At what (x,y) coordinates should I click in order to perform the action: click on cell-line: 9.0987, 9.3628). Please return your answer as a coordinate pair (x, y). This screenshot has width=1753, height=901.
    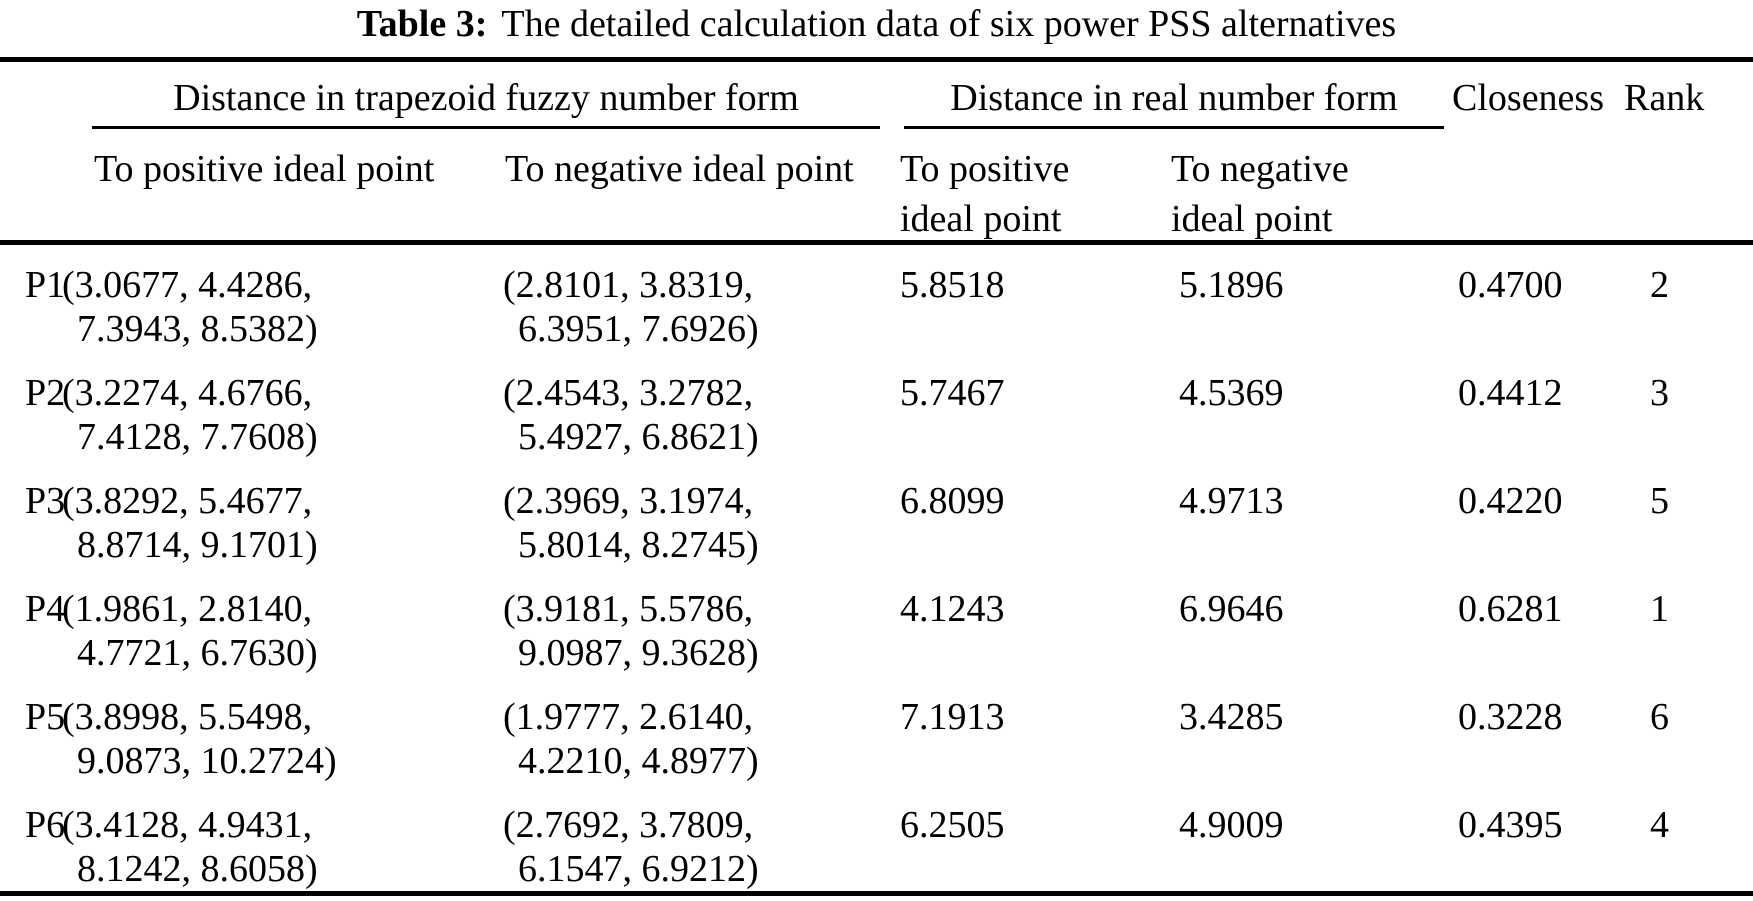
    Looking at the image, I should click on (638, 653).